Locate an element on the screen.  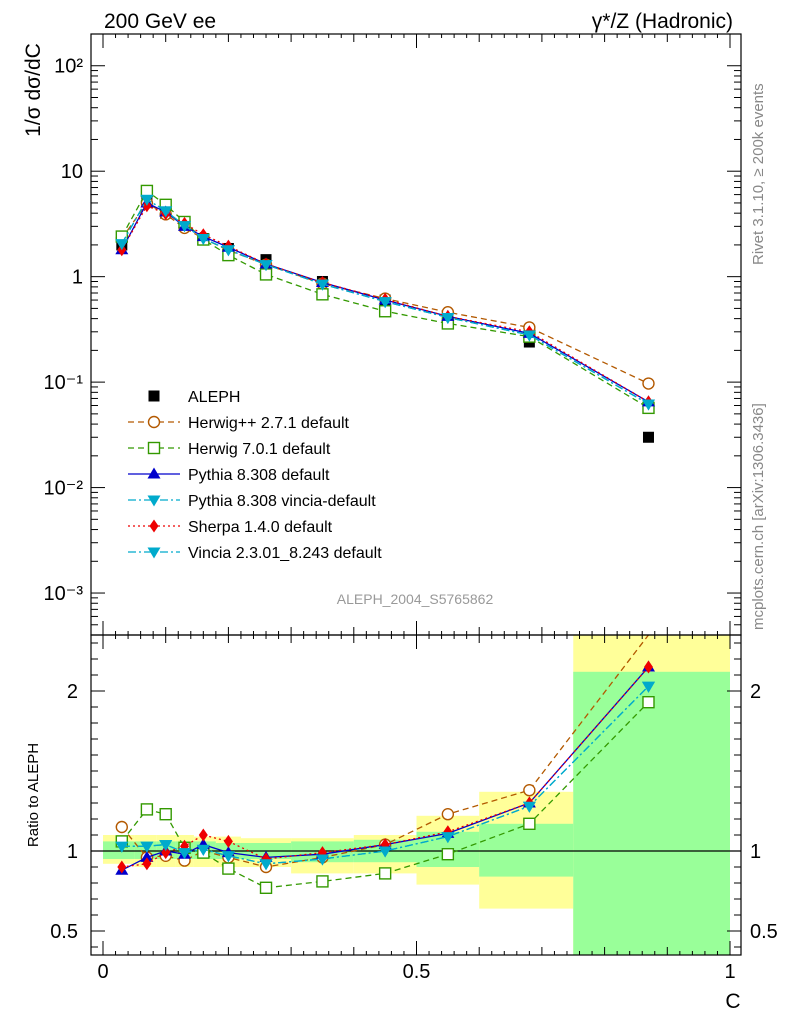
main-y-tick-label-5: 10² is located at coordinates (68, 67).